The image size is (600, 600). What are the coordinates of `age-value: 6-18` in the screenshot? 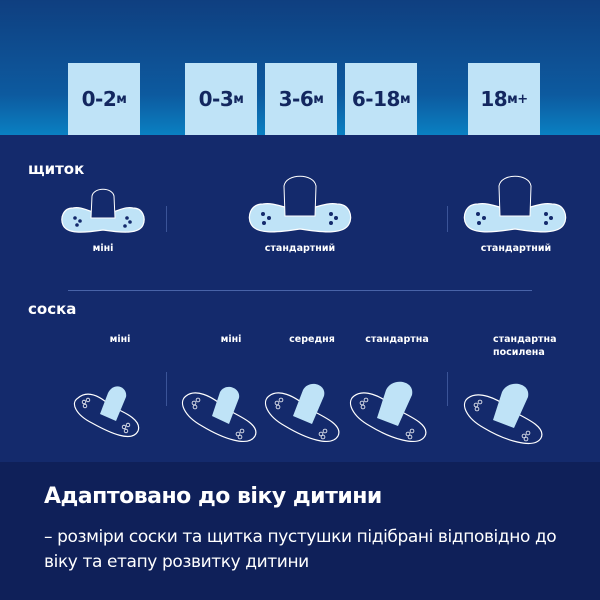 It's located at (376, 99).